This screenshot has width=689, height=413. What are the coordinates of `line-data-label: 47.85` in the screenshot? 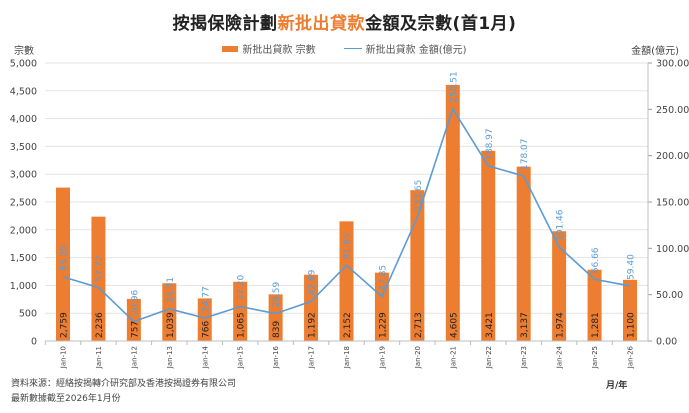 It's located at (383, 278).